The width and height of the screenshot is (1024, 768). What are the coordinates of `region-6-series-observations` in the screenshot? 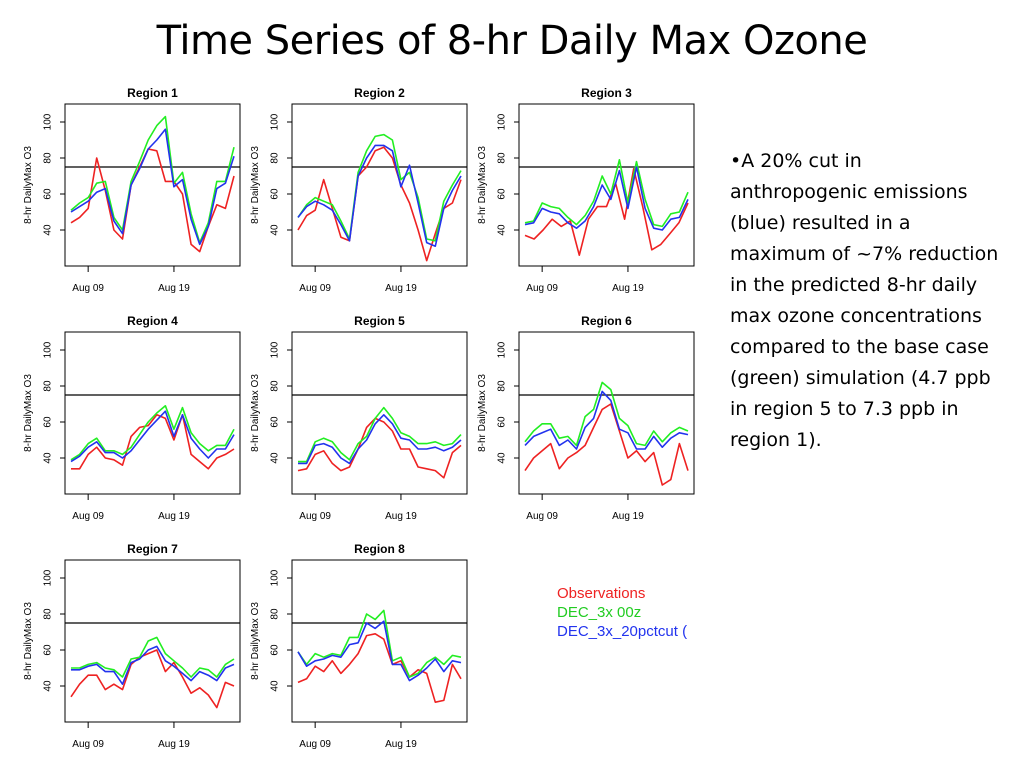 It's located at (606, 444).